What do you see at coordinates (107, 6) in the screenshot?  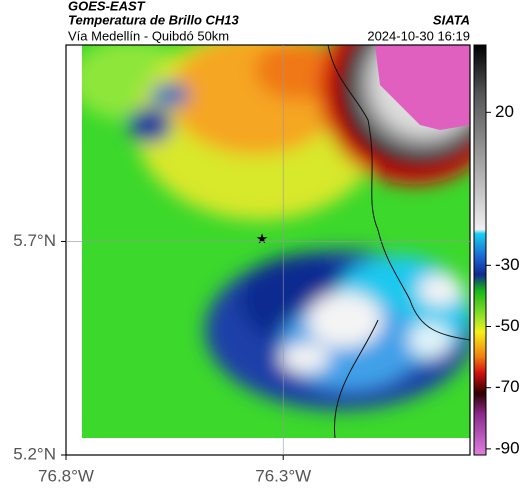 I see `title: GOES-EAST` at bounding box center [107, 6].